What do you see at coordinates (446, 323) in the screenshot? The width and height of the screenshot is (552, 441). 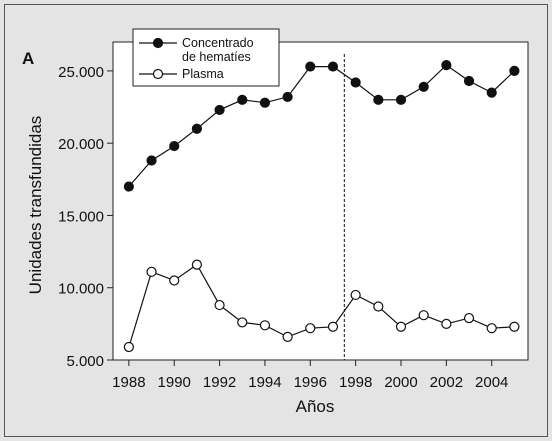 I see `series-1-point-2002` at bounding box center [446, 323].